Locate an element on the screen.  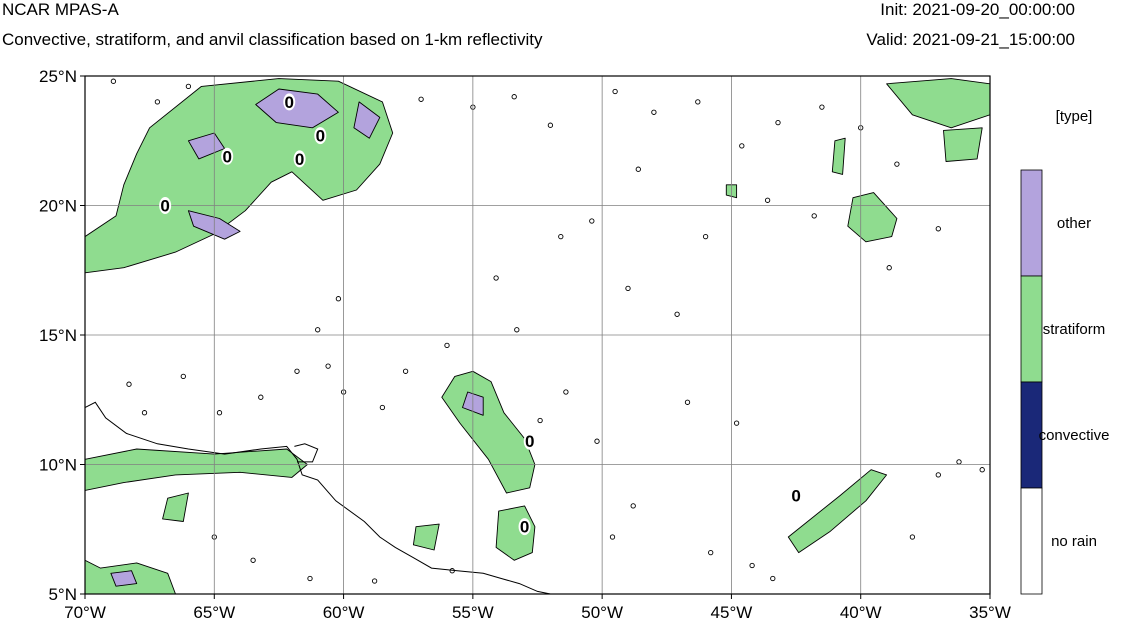
lon-tick-label: 55°W is located at coordinates (473, 612).